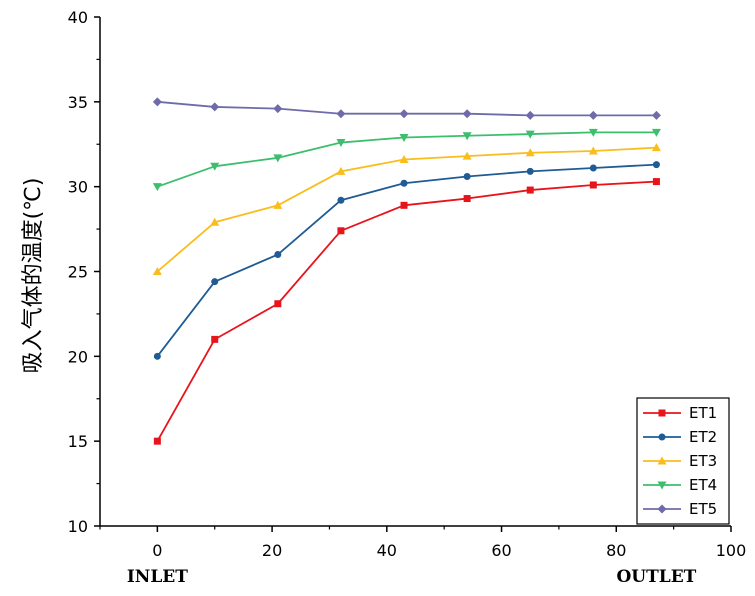 The image size is (755, 596). What do you see at coordinates (78, 356) in the screenshot?
I see `y-tick-label: 20` at bounding box center [78, 356].